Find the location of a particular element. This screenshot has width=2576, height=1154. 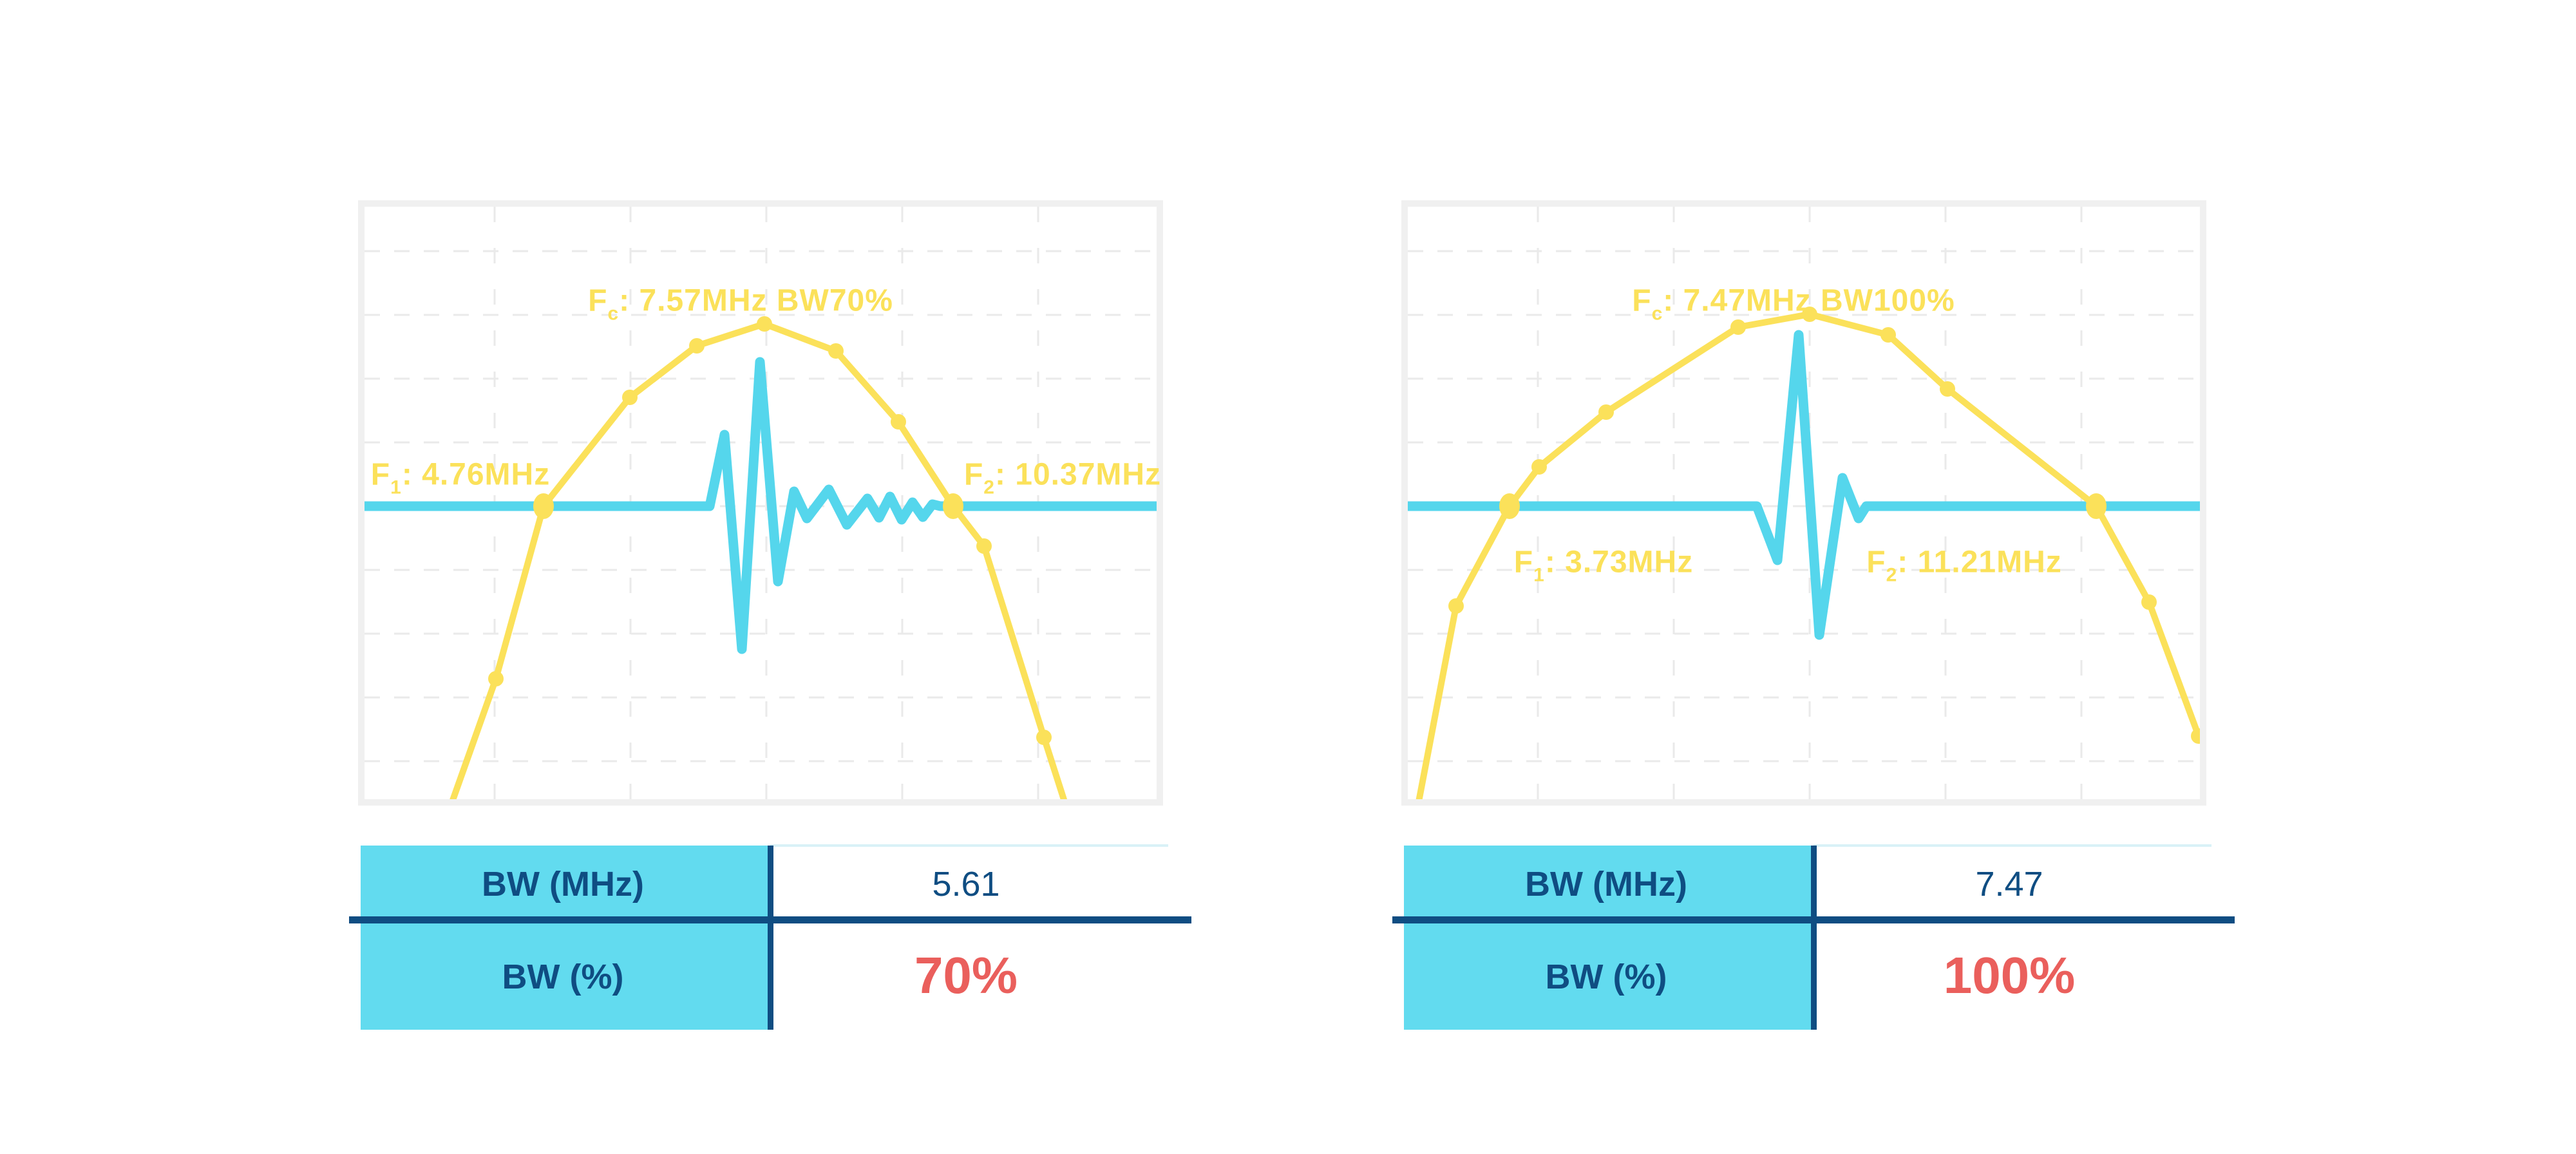

bandwidth-table-right: BW (MHz) 7.47 BW (%) 100% is located at coordinates (1814, 938).